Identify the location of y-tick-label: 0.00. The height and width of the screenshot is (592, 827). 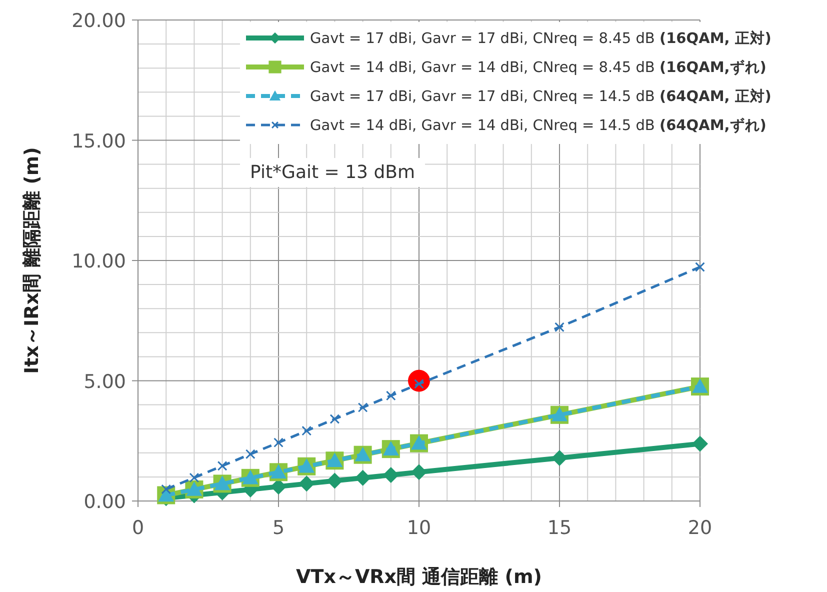
(105, 502).